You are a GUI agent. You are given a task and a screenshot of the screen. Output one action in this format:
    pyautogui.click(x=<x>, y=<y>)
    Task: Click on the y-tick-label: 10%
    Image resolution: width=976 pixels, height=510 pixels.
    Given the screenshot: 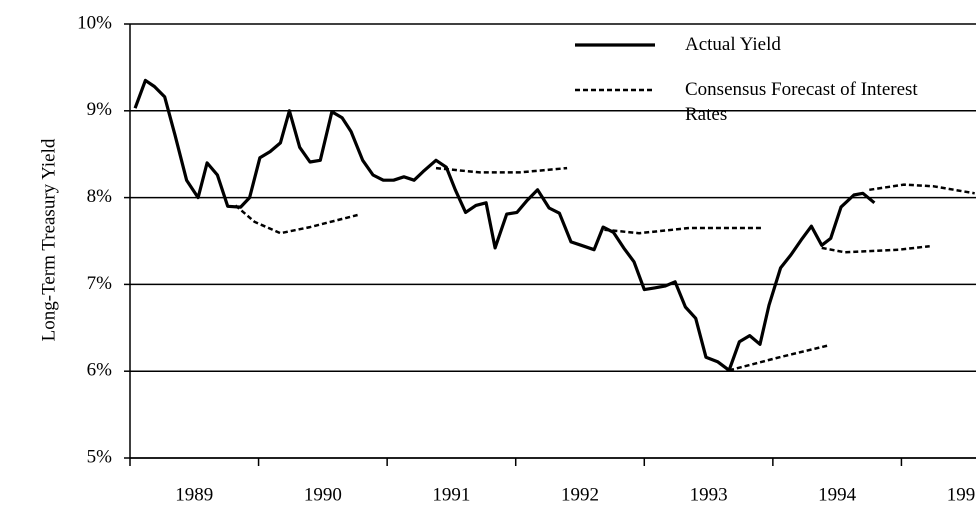 What is the action you would take?
    pyautogui.click(x=94, y=22)
    